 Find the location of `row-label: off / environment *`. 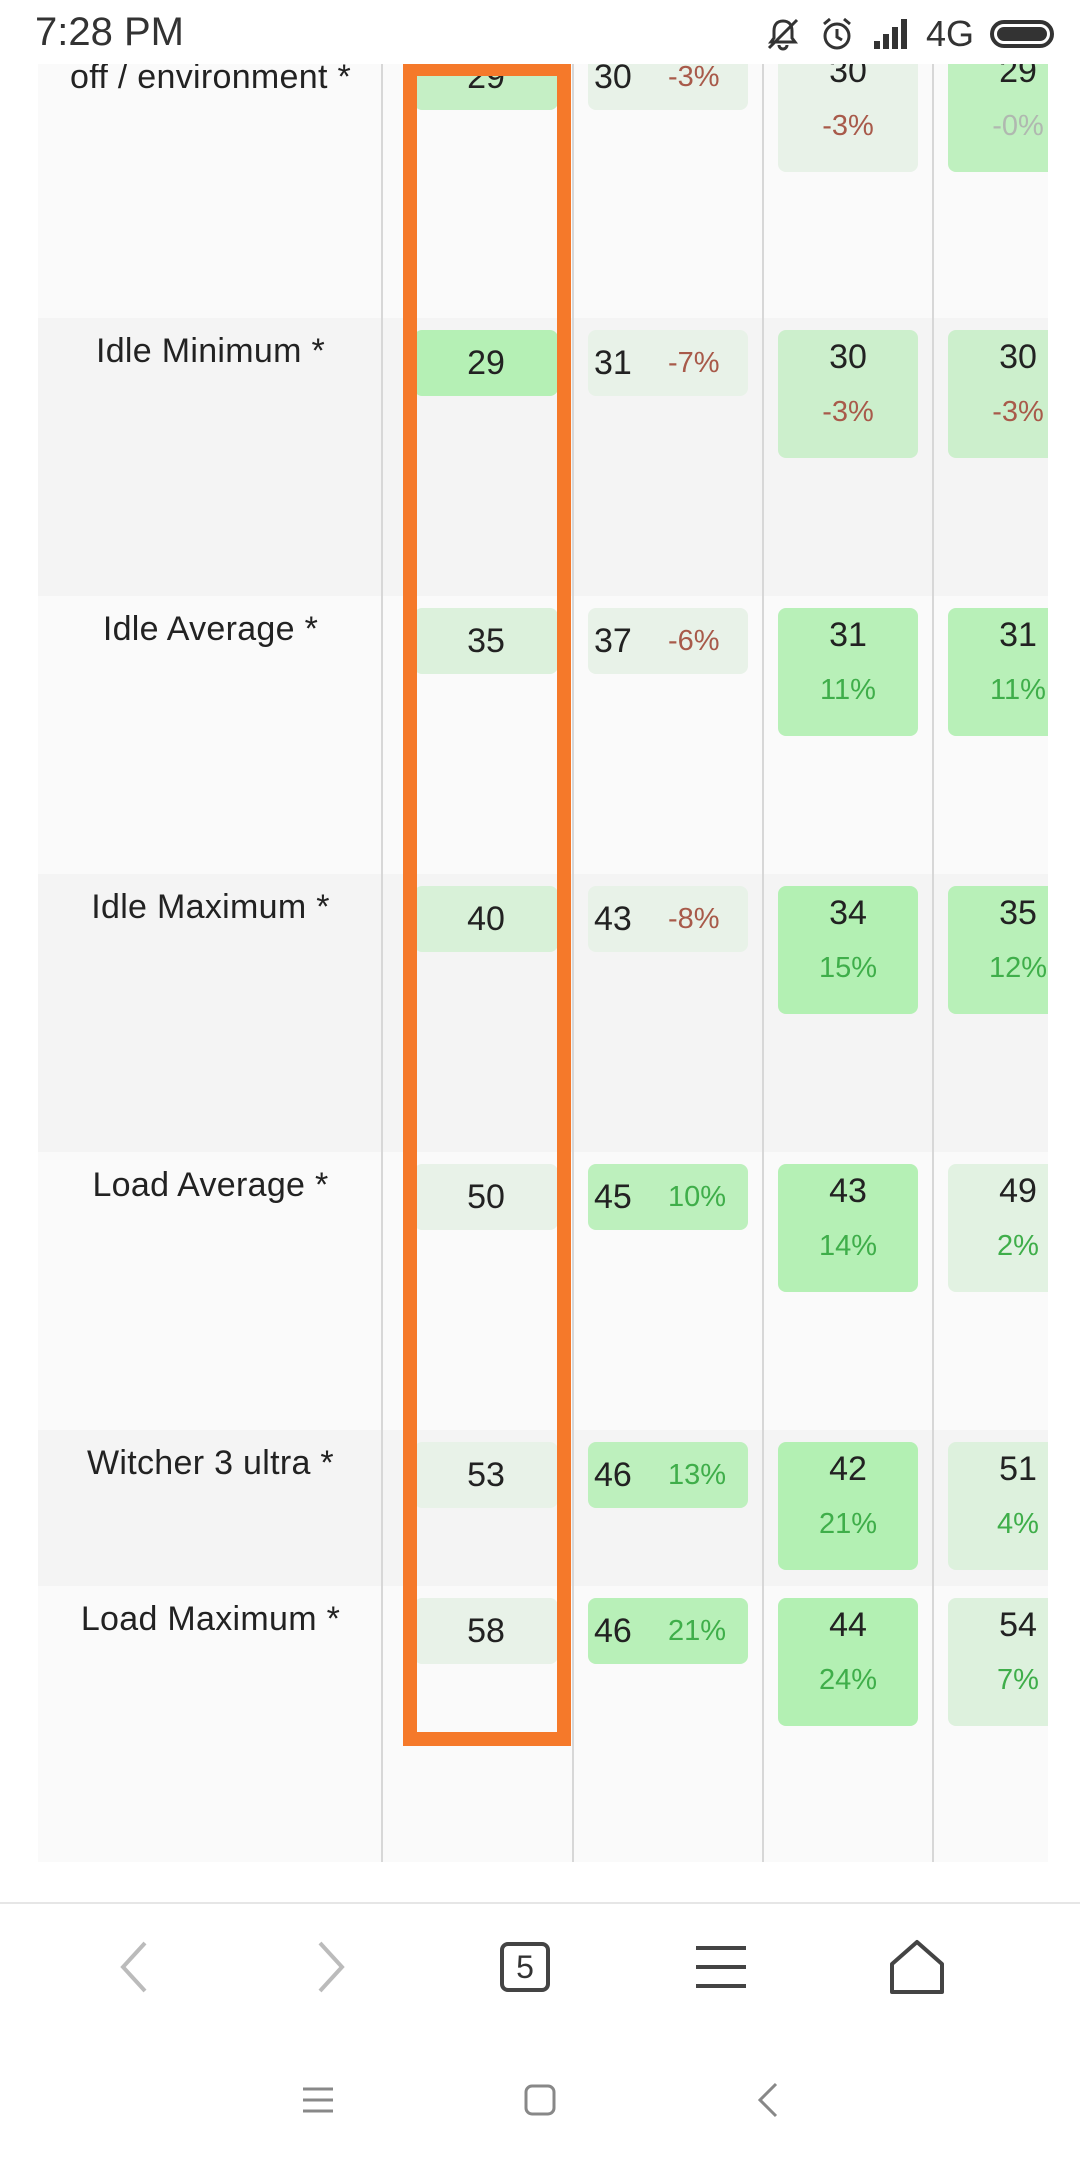

row-label: off / environment * is located at coordinates (210, 80).